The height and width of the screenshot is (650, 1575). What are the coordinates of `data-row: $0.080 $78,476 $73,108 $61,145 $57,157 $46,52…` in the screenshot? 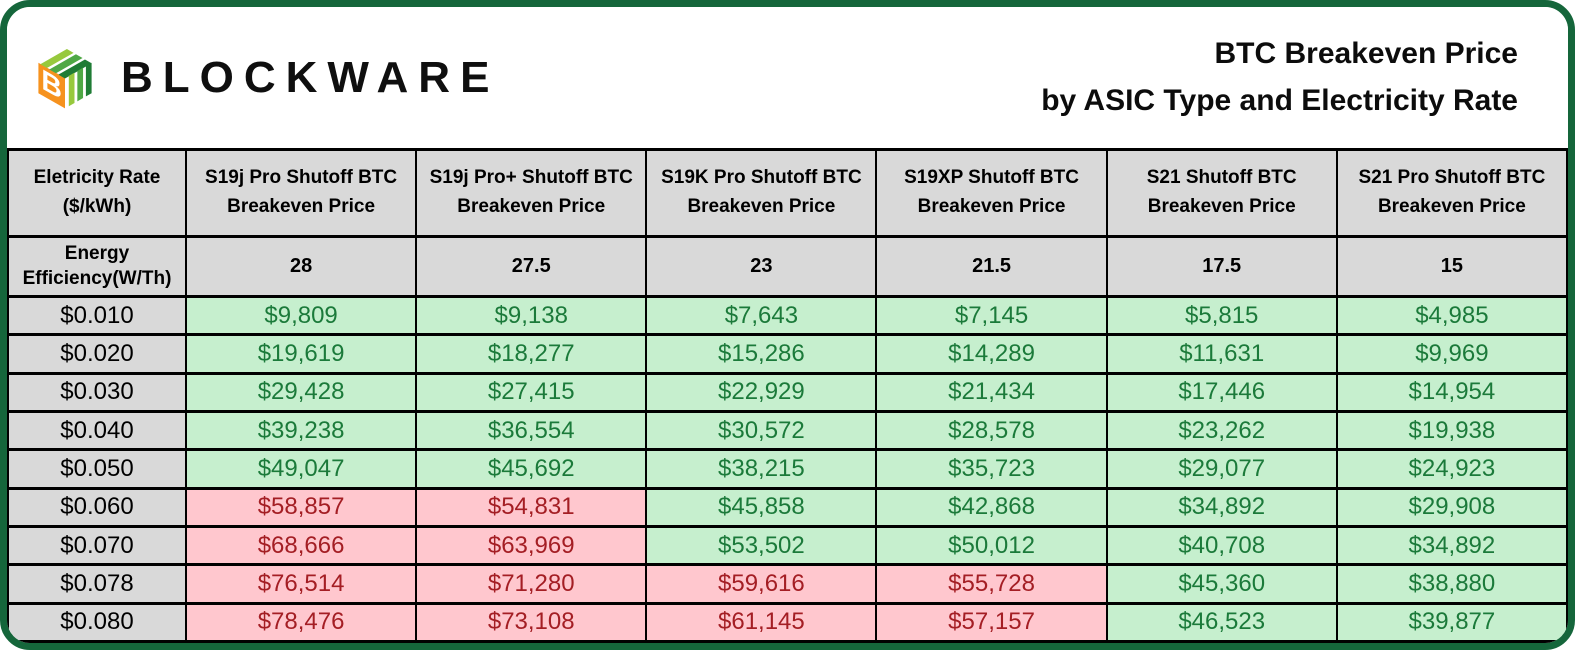 It's located at (787, 622).